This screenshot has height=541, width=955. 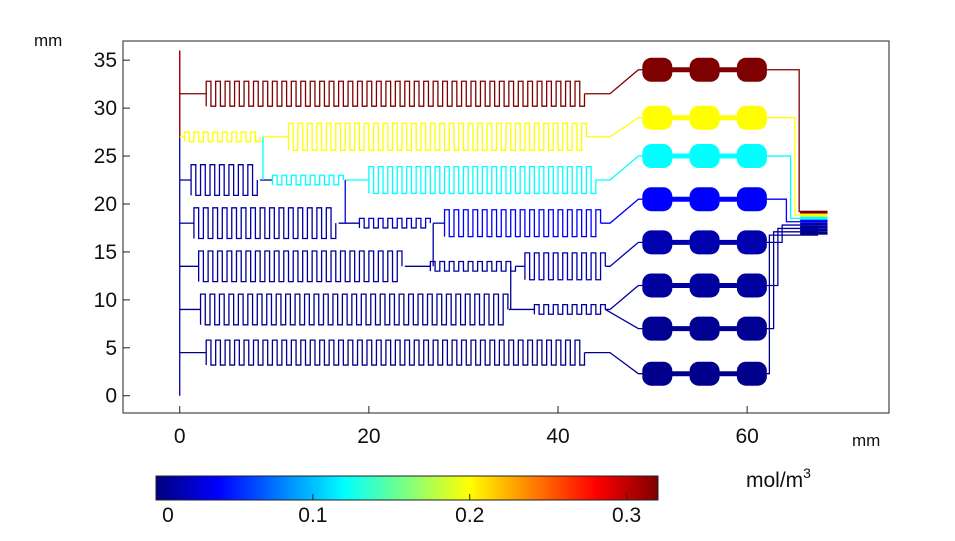 I want to click on colorbar-unit: mol/m3, so click(x=778, y=478).